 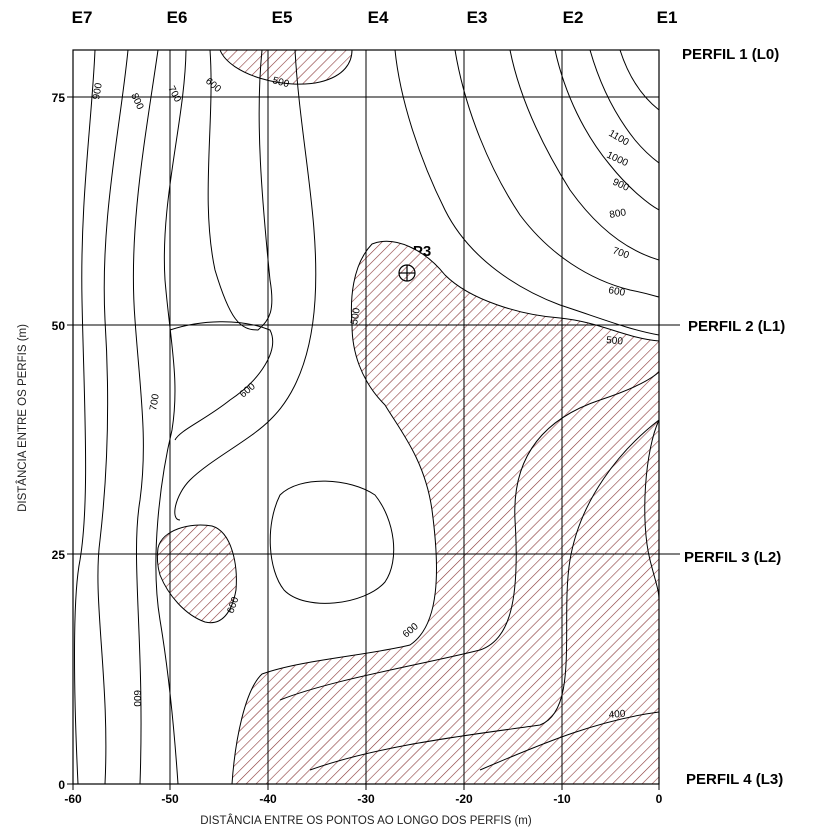 I want to click on station-e5: E5, so click(x=282, y=17).